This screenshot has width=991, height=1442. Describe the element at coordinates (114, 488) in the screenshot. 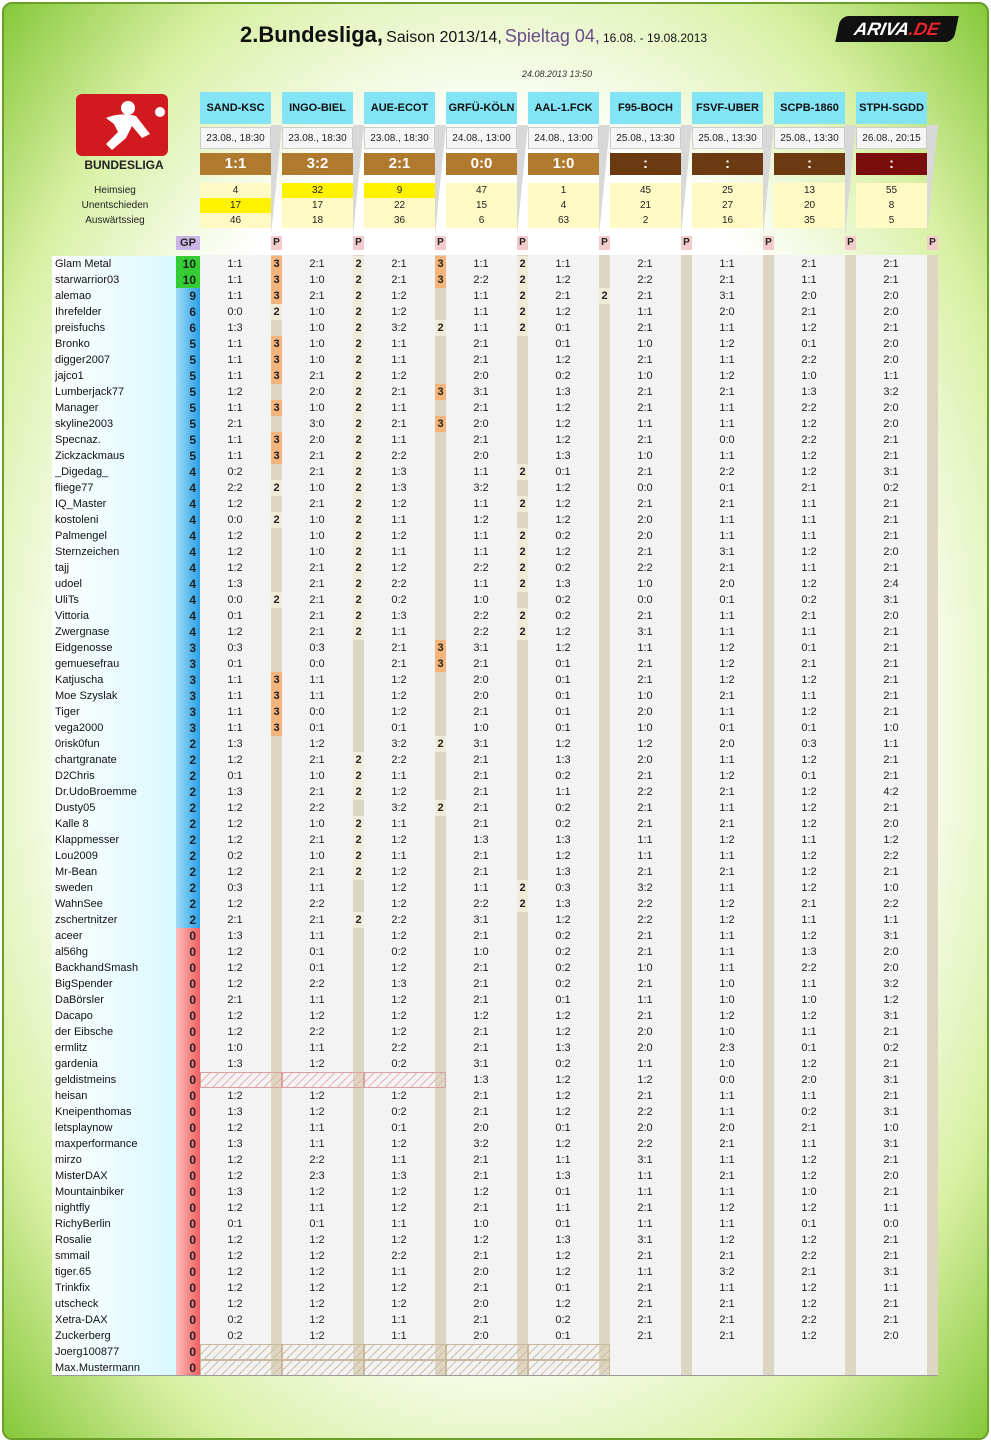

I see `player-name: fliege77` at that location.